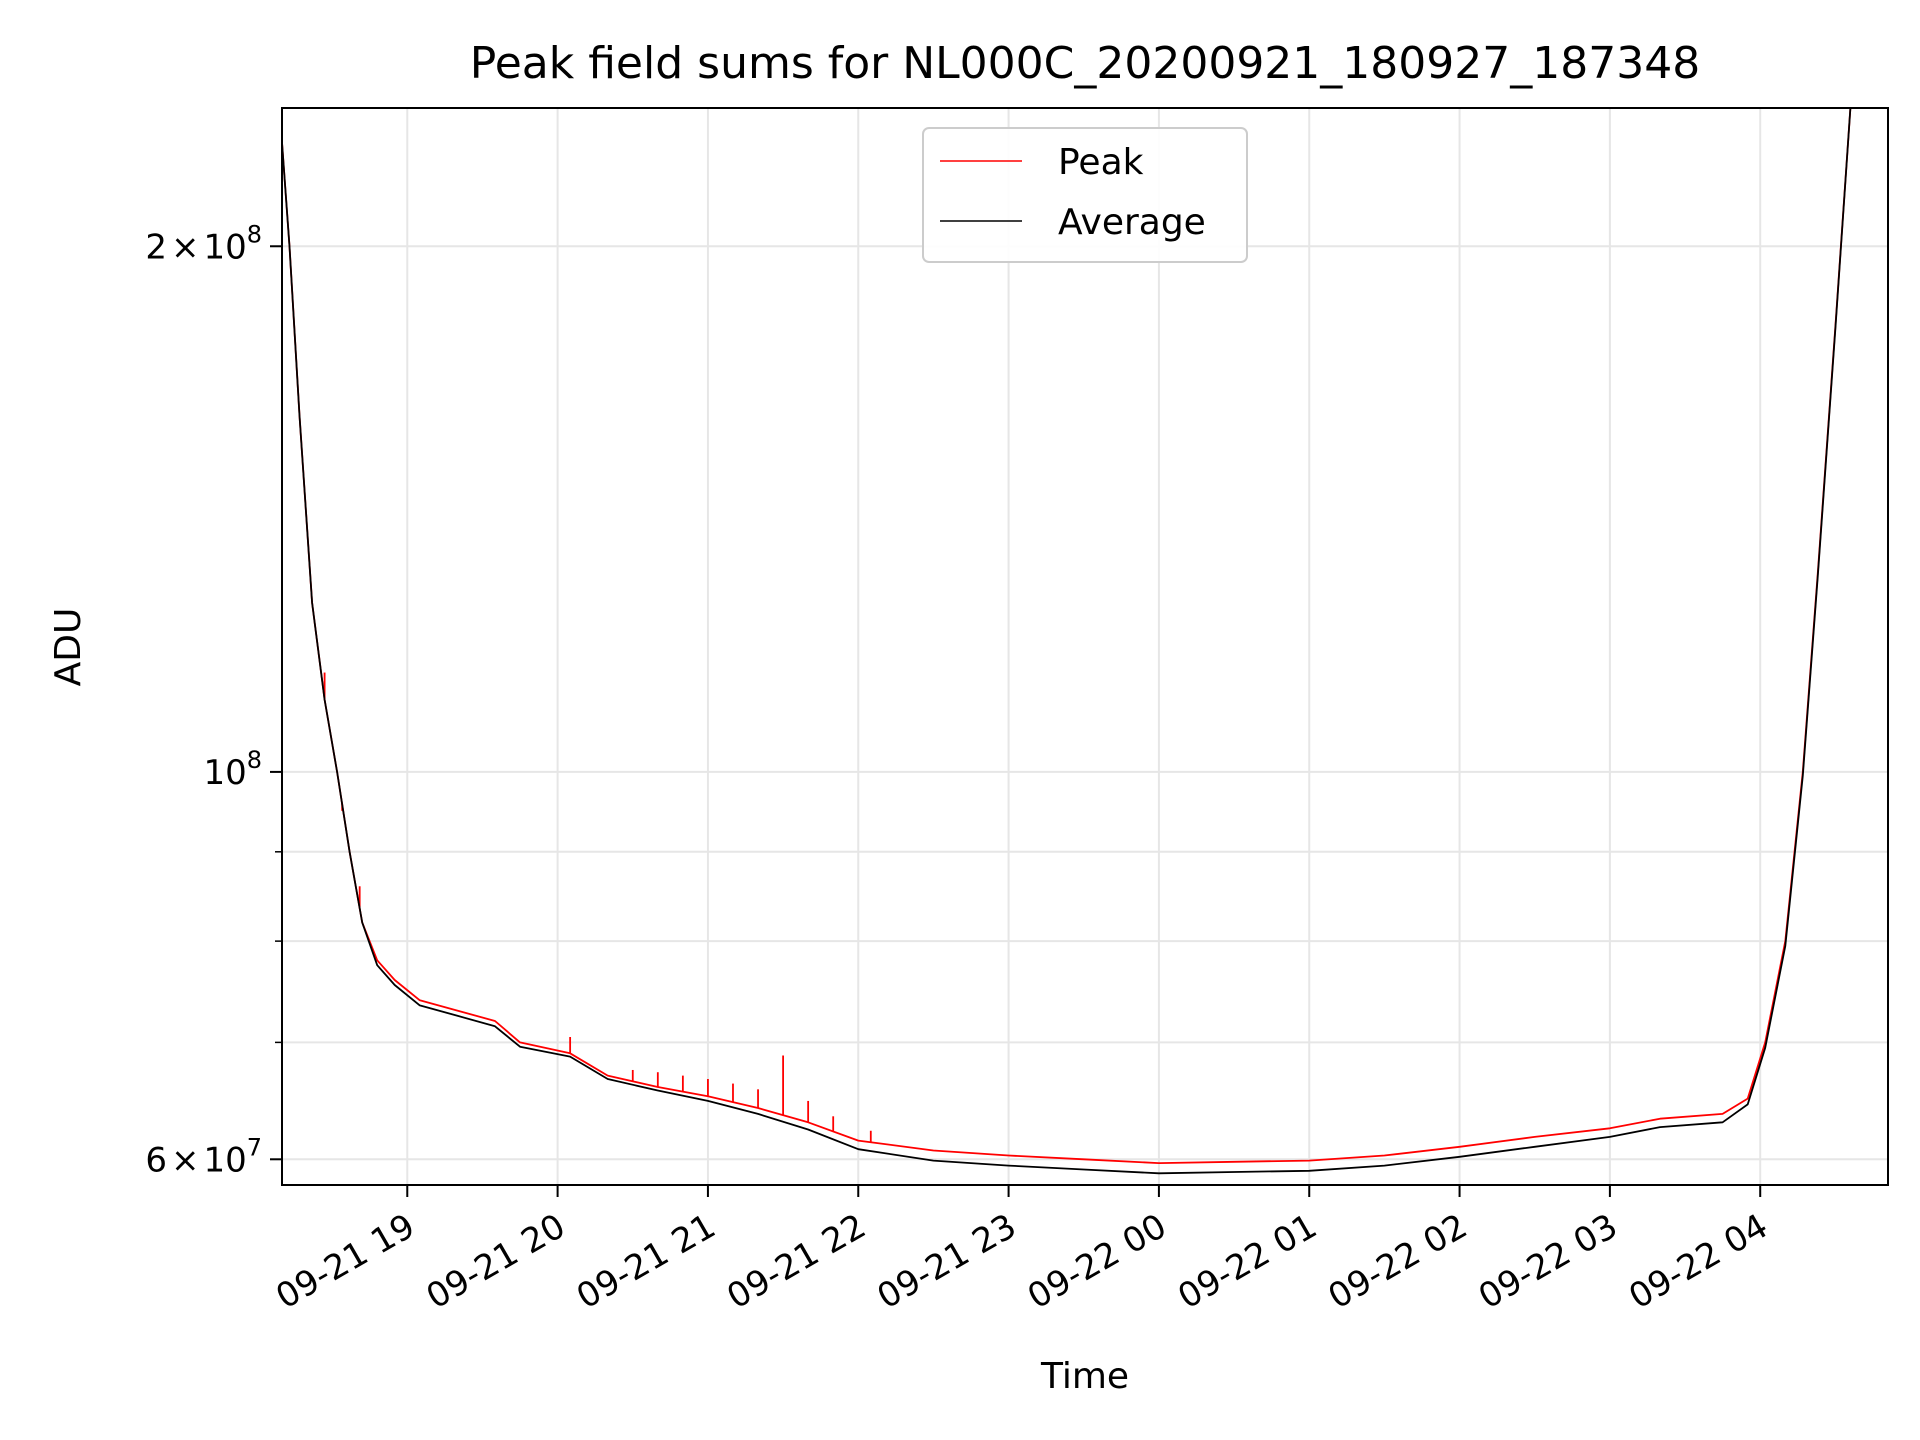 This screenshot has width=1920, height=1440. Describe the element at coordinates (1548, 1261) in the screenshot. I see `x-tick-label: 09-22 03` at that location.